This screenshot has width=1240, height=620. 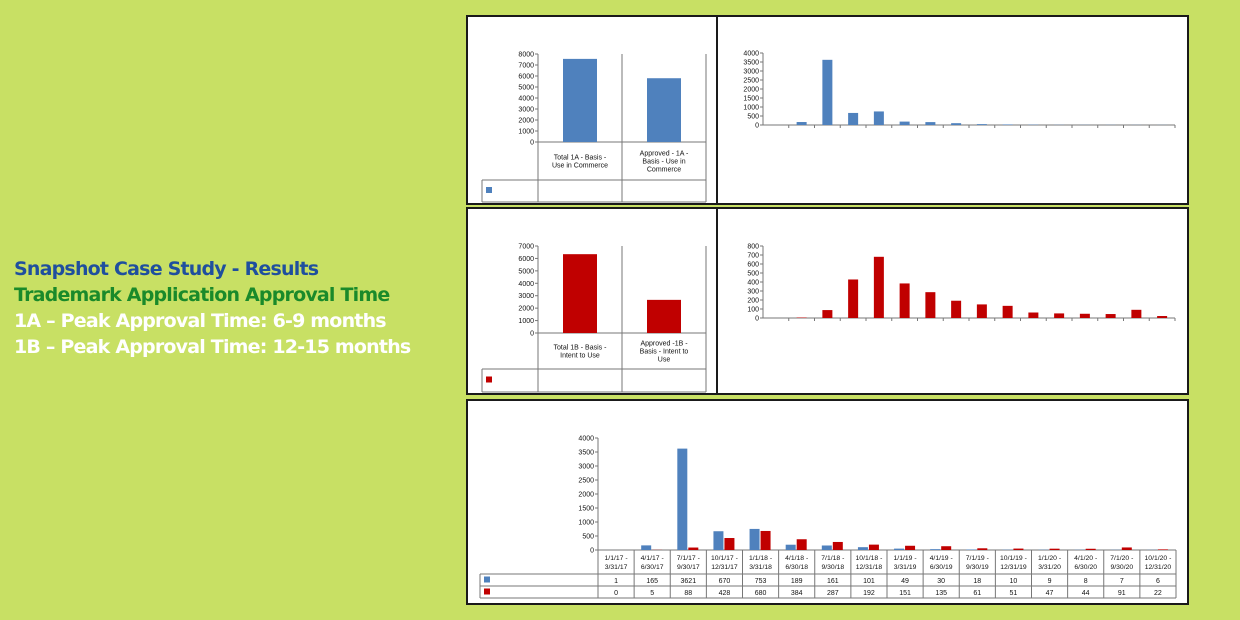 What do you see at coordinates (616, 593) in the screenshot?
I see `data-table-value: 0` at bounding box center [616, 593].